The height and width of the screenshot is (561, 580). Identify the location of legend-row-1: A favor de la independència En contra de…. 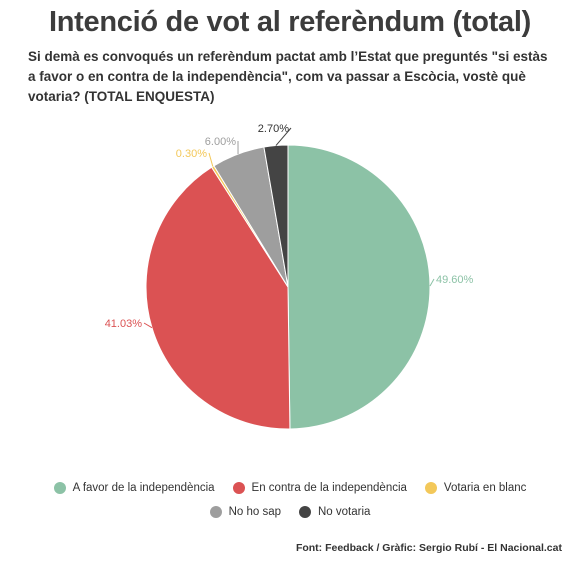
(290, 488).